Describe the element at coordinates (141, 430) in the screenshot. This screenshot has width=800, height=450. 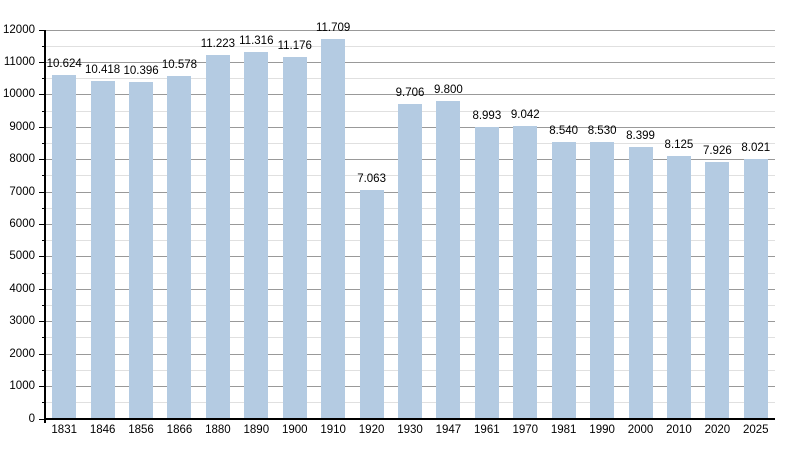
I see `x-axis-tick-label: 1856` at that location.